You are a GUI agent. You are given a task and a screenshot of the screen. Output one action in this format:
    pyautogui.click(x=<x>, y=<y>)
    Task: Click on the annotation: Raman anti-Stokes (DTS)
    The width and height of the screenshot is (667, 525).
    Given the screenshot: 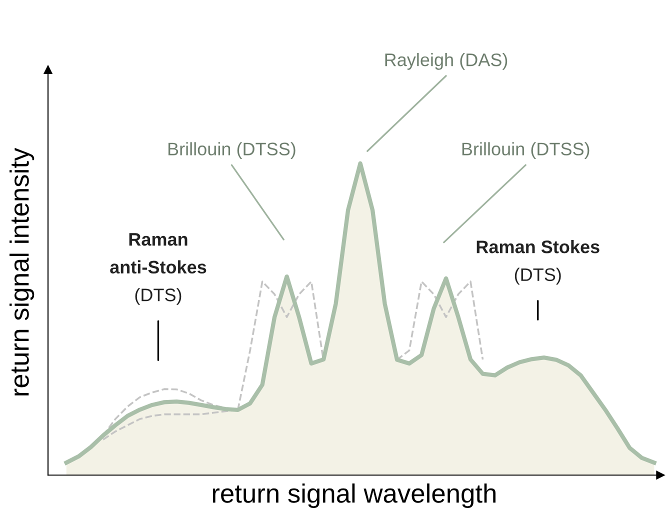 What is the action you would take?
    pyautogui.click(x=158, y=269)
    